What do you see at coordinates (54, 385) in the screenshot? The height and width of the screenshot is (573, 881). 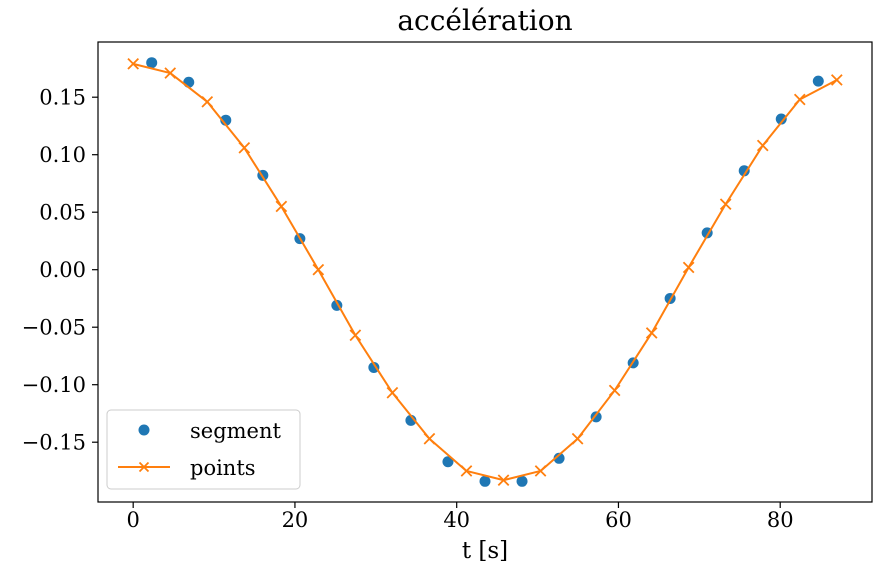 I see `y-tick-label: −0.10` at bounding box center [54, 385].